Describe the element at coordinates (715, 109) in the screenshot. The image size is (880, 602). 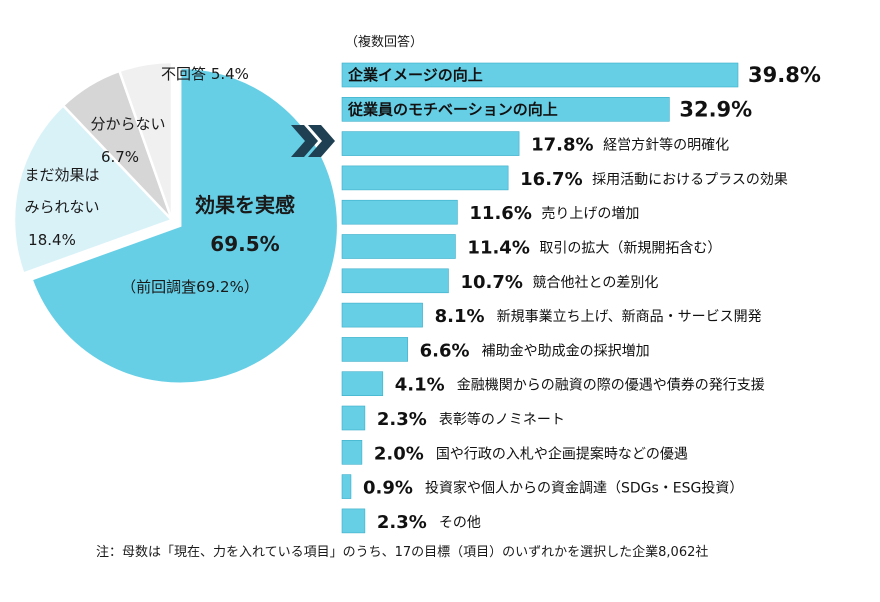
I see `bar-value-label: 32.9%` at that location.